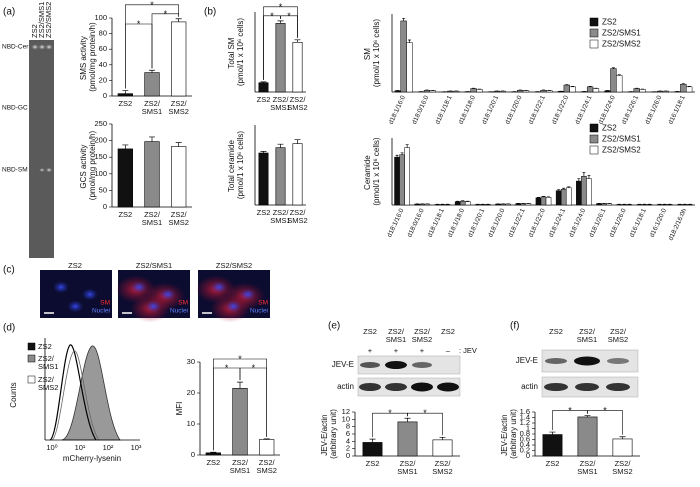 This screenshot has height=487, width=700. What do you see at coordinates (259, 311) in the screenshot?
I see `stain-label: Nuclei` at bounding box center [259, 311].